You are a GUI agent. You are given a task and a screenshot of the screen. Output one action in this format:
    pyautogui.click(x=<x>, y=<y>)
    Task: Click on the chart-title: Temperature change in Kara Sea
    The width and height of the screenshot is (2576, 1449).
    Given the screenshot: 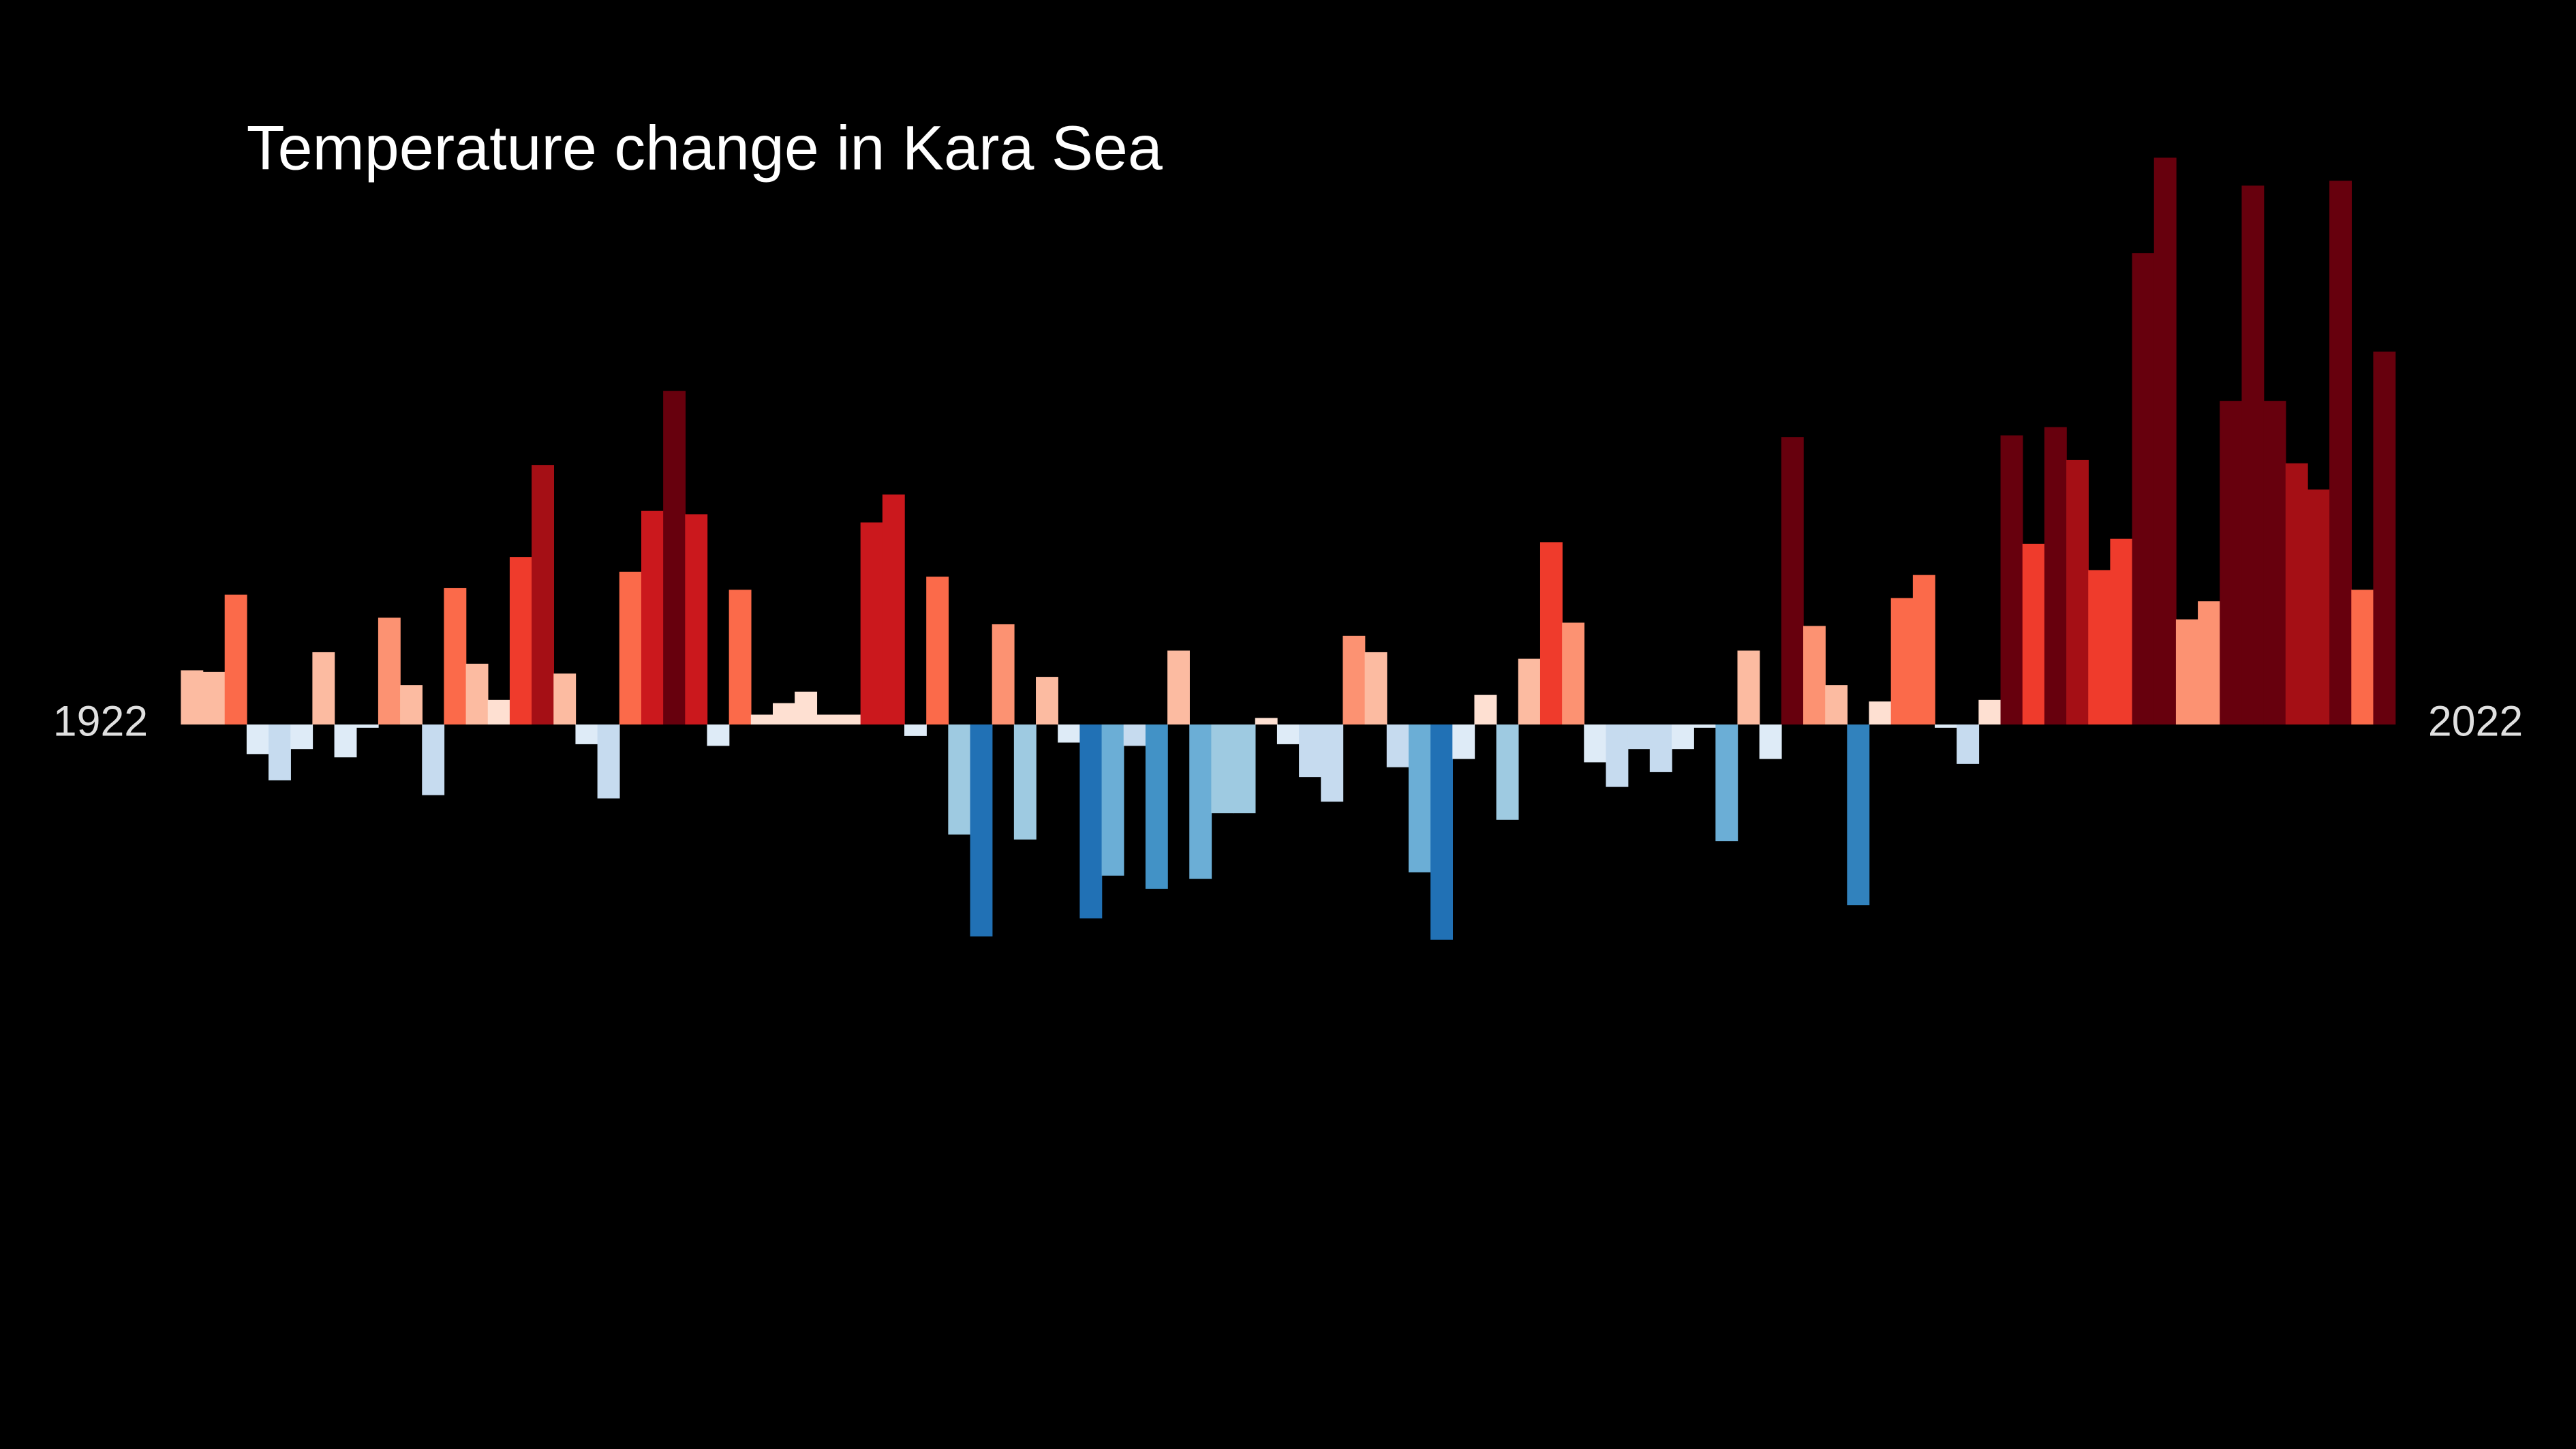 What is the action you would take?
    pyautogui.click(x=705, y=148)
    